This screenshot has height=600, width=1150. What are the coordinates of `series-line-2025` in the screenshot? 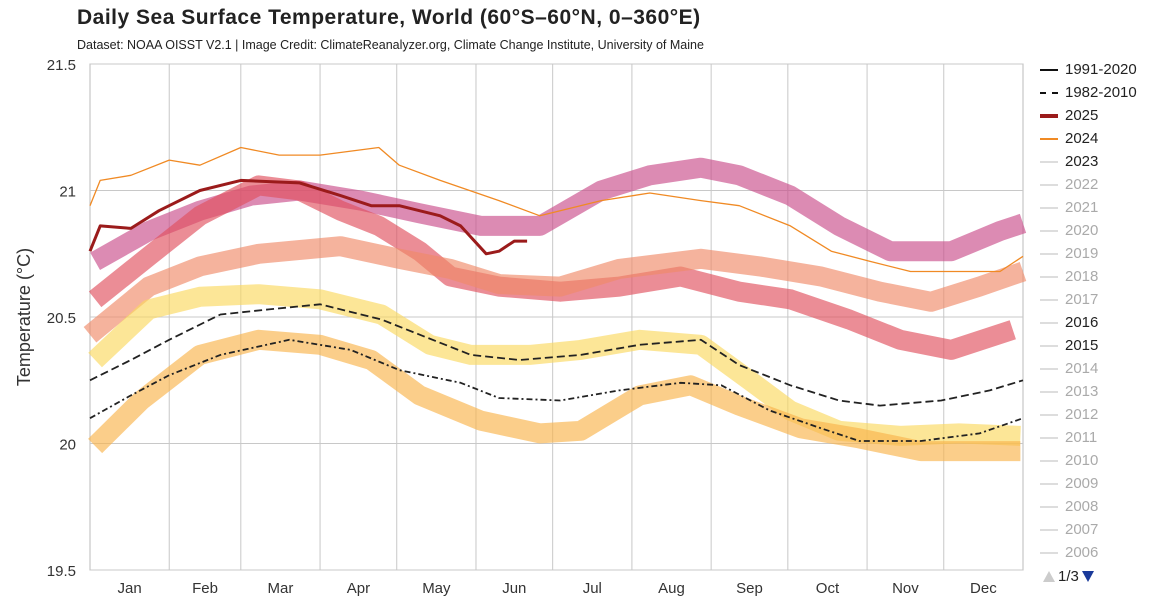 It's located at (308, 217).